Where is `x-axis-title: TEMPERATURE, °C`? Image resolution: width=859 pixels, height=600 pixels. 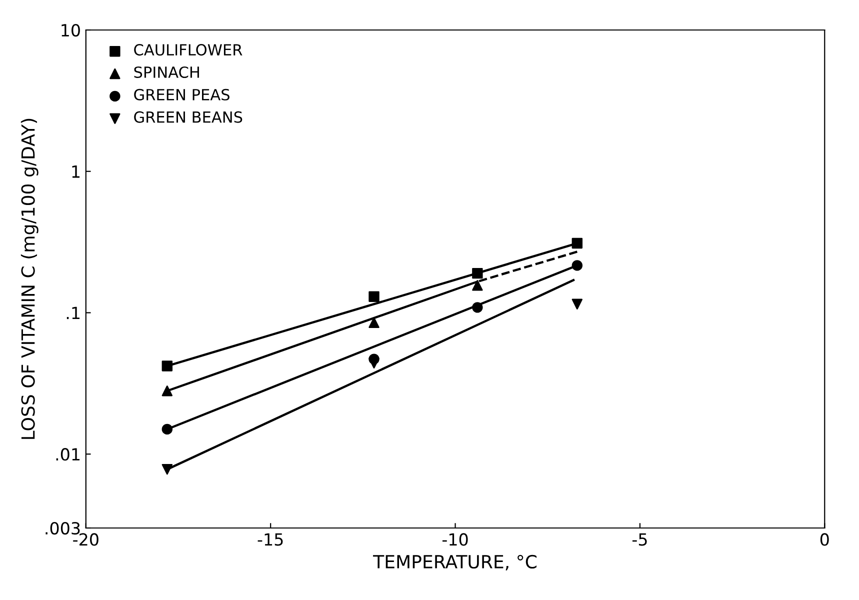
x-axis-title: TEMPERATURE, °C is located at coordinates (454, 562).